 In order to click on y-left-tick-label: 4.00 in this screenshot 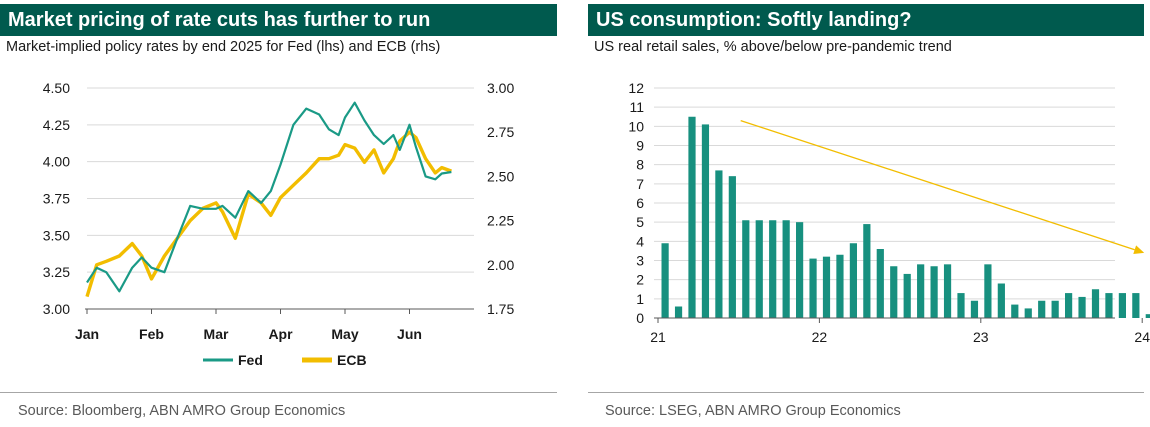, I will do `click(56, 162)`.